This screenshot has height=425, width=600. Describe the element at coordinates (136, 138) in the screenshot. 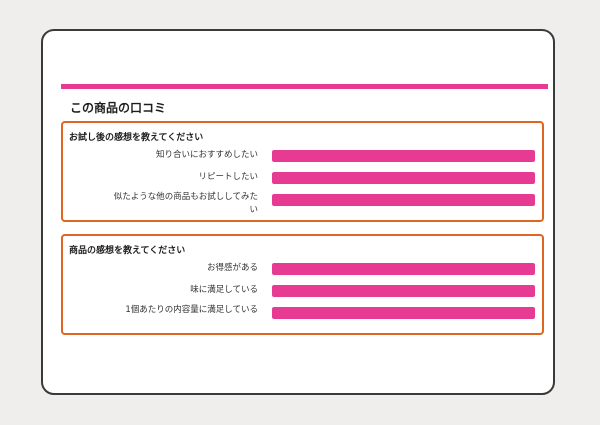

I see `panel-heading: お試し後の感想を教えてください` at that location.